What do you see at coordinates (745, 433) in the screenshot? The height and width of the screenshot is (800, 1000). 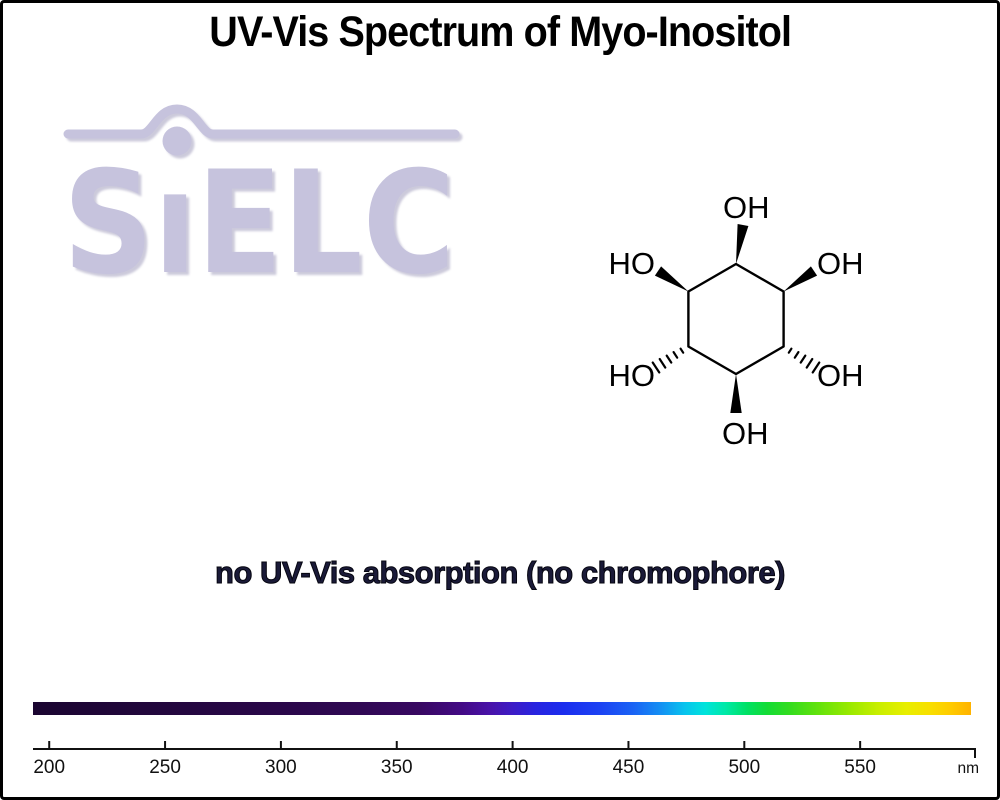 I see `oh-label-bottom: OH` at bounding box center [745, 433].